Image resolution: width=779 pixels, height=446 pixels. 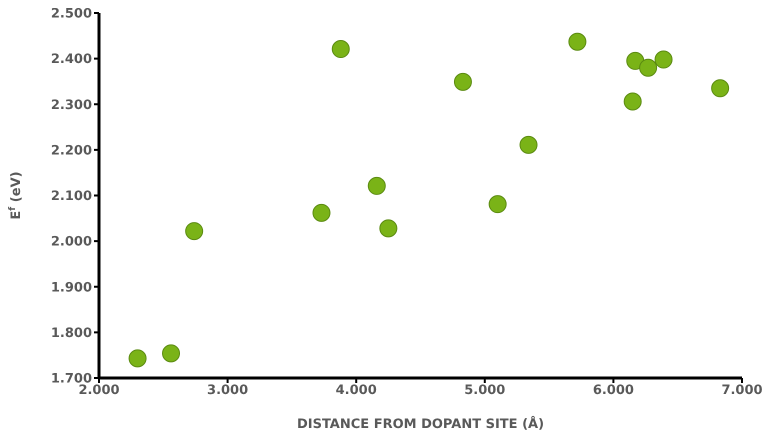 I want to click on y-tick-label: 1.800, so click(x=71, y=333).